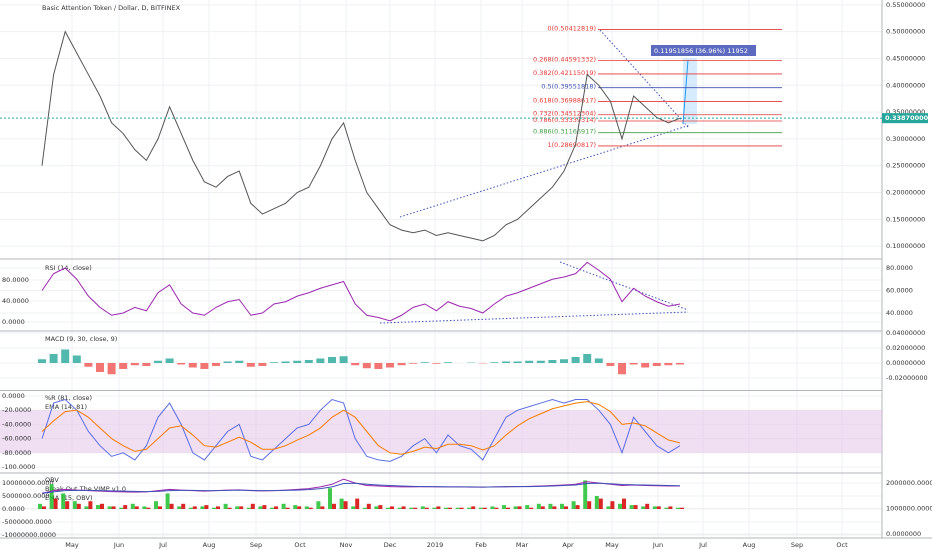  Describe the element at coordinates (81, 339) in the screenshot. I see `pane-title: MACD (9, 30, close, 9)` at that location.